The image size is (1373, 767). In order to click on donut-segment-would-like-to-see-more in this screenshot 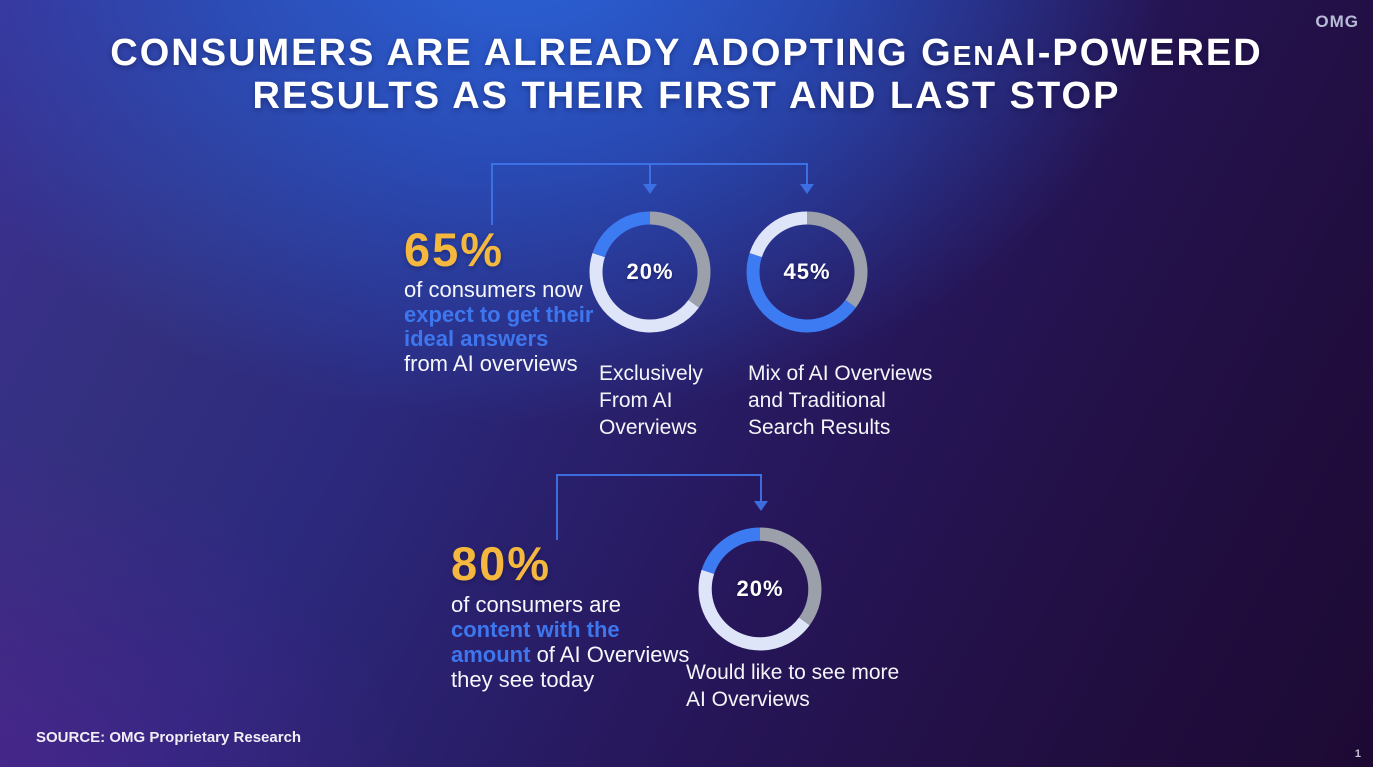, I will do `click(760, 589)`.